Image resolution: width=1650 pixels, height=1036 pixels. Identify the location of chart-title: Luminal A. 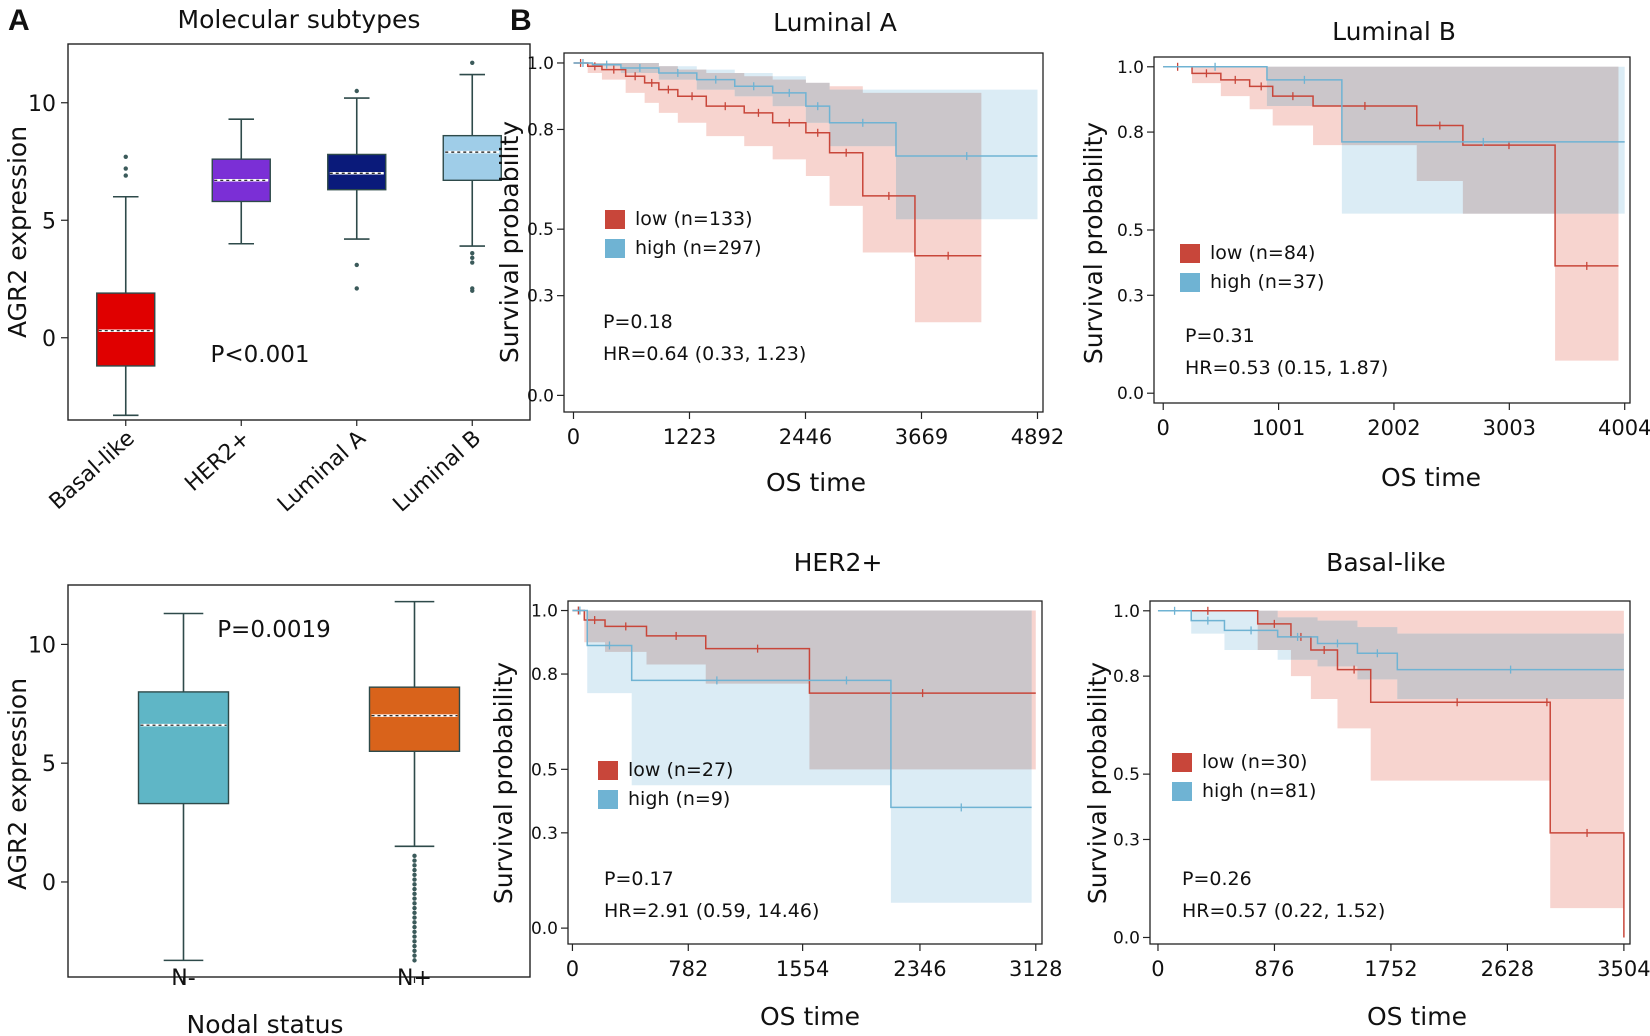
(835, 22).